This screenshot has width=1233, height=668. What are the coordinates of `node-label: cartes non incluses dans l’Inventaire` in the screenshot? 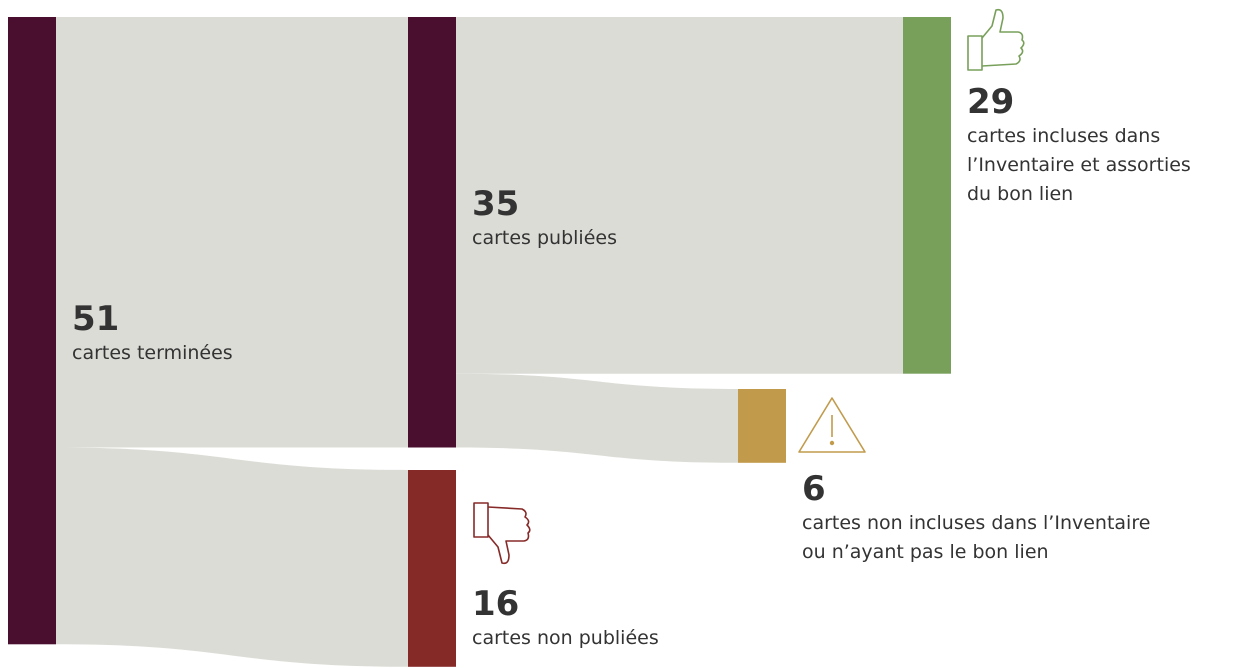 It's located at (976, 523).